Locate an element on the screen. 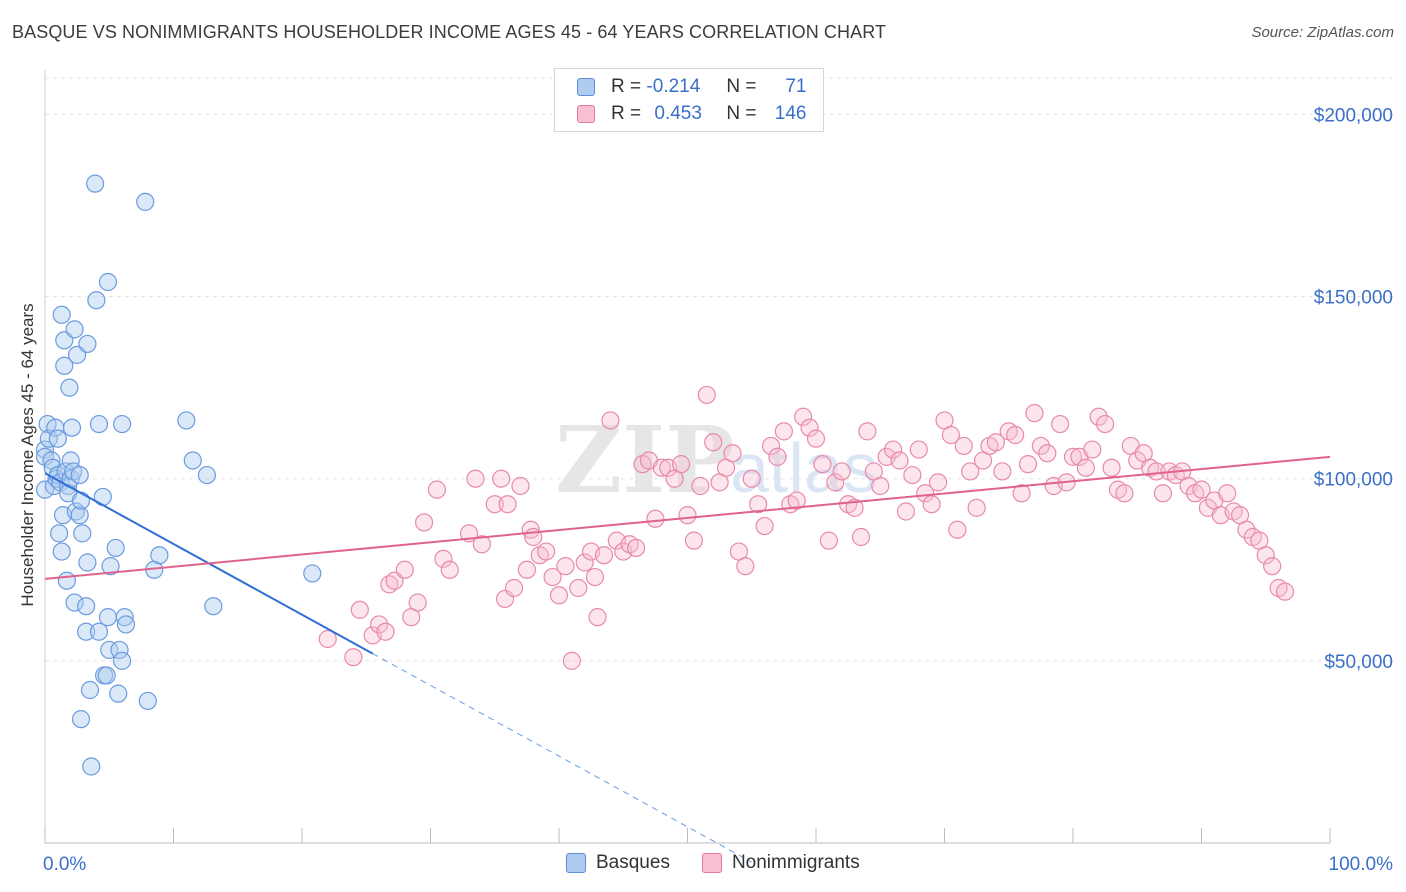 Image resolution: width=1406 pixels, height=892 pixels. series-legend: Basques Nonimmigrants is located at coordinates (713, 863).